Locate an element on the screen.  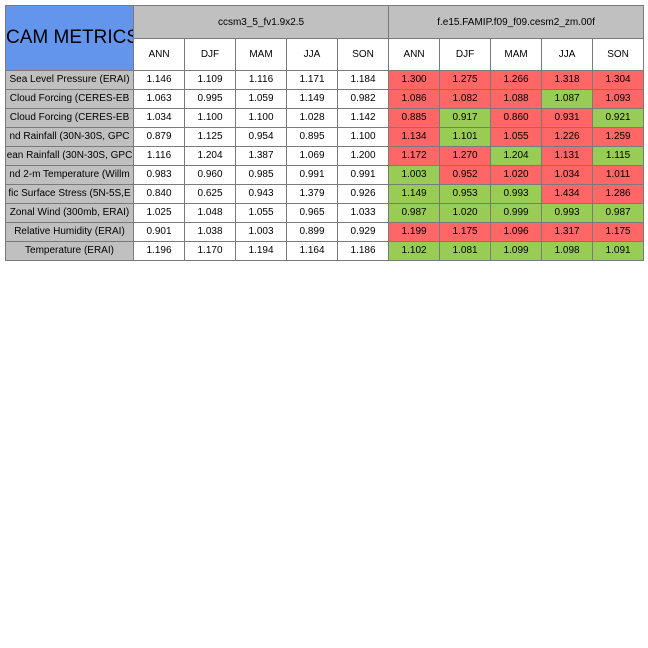
baseline-value-cell: 1.186 is located at coordinates (363, 251).